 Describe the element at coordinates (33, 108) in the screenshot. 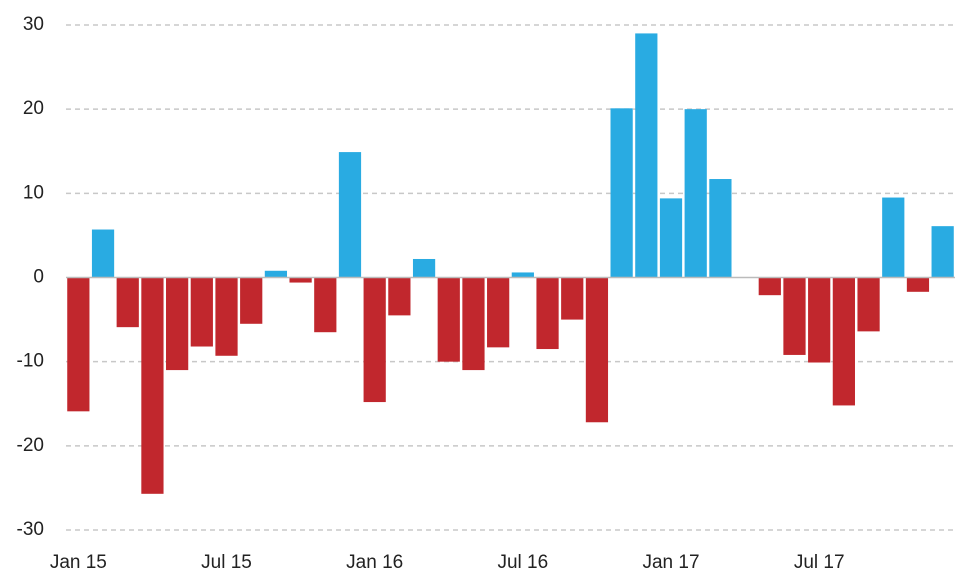

I see `y-tick-label: 20` at that location.